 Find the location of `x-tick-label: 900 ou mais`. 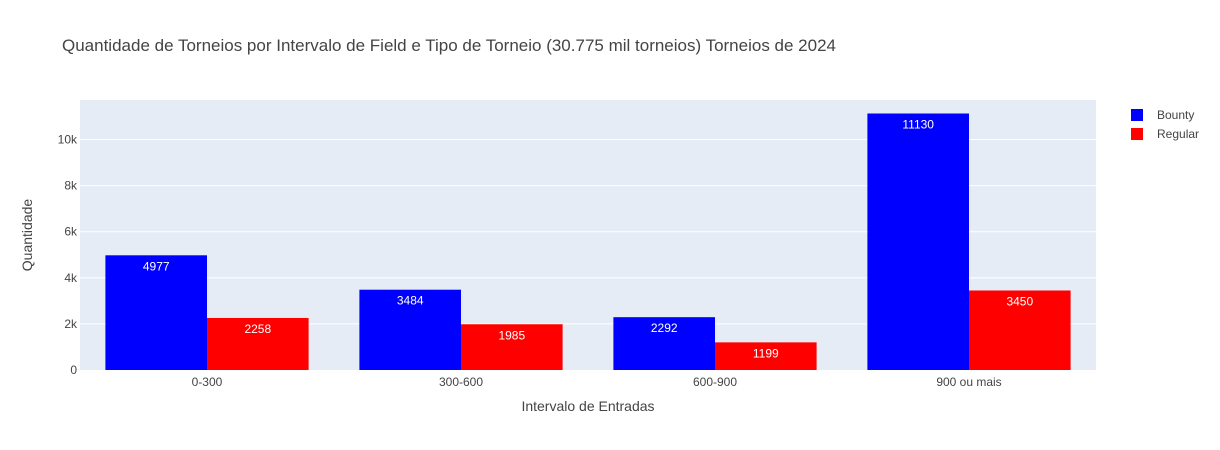

x-tick-label: 900 ou mais is located at coordinates (968, 382).